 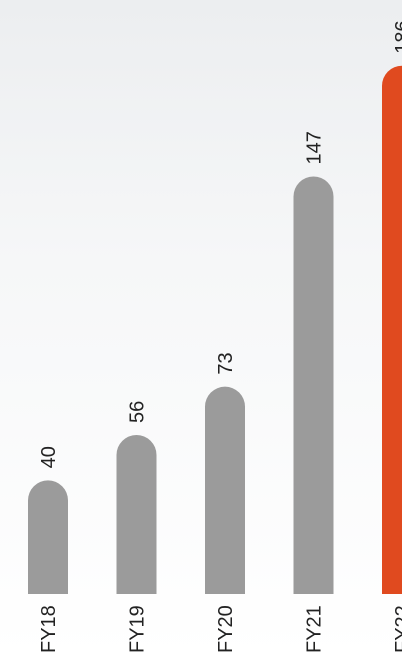 I want to click on value-label-fy21: 147, so click(x=315, y=147).